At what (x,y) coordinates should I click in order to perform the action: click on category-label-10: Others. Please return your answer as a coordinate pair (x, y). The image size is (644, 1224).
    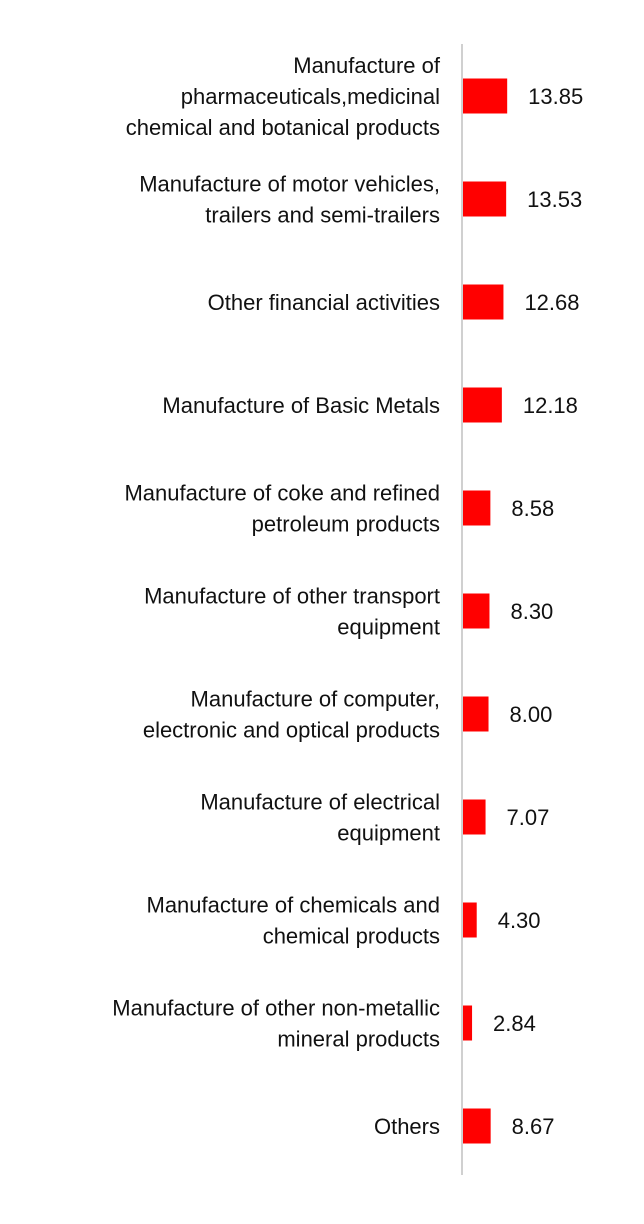
    Looking at the image, I should click on (407, 1126).